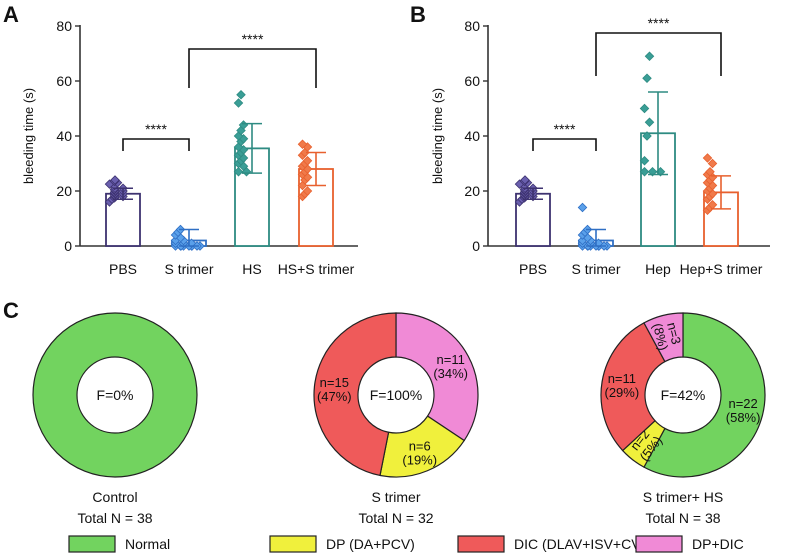 Image resolution: width=787 pixels, height=555 pixels. Describe the element at coordinates (660, 337) in the screenshot. I see `slice-pct-label: (8%)` at that location.